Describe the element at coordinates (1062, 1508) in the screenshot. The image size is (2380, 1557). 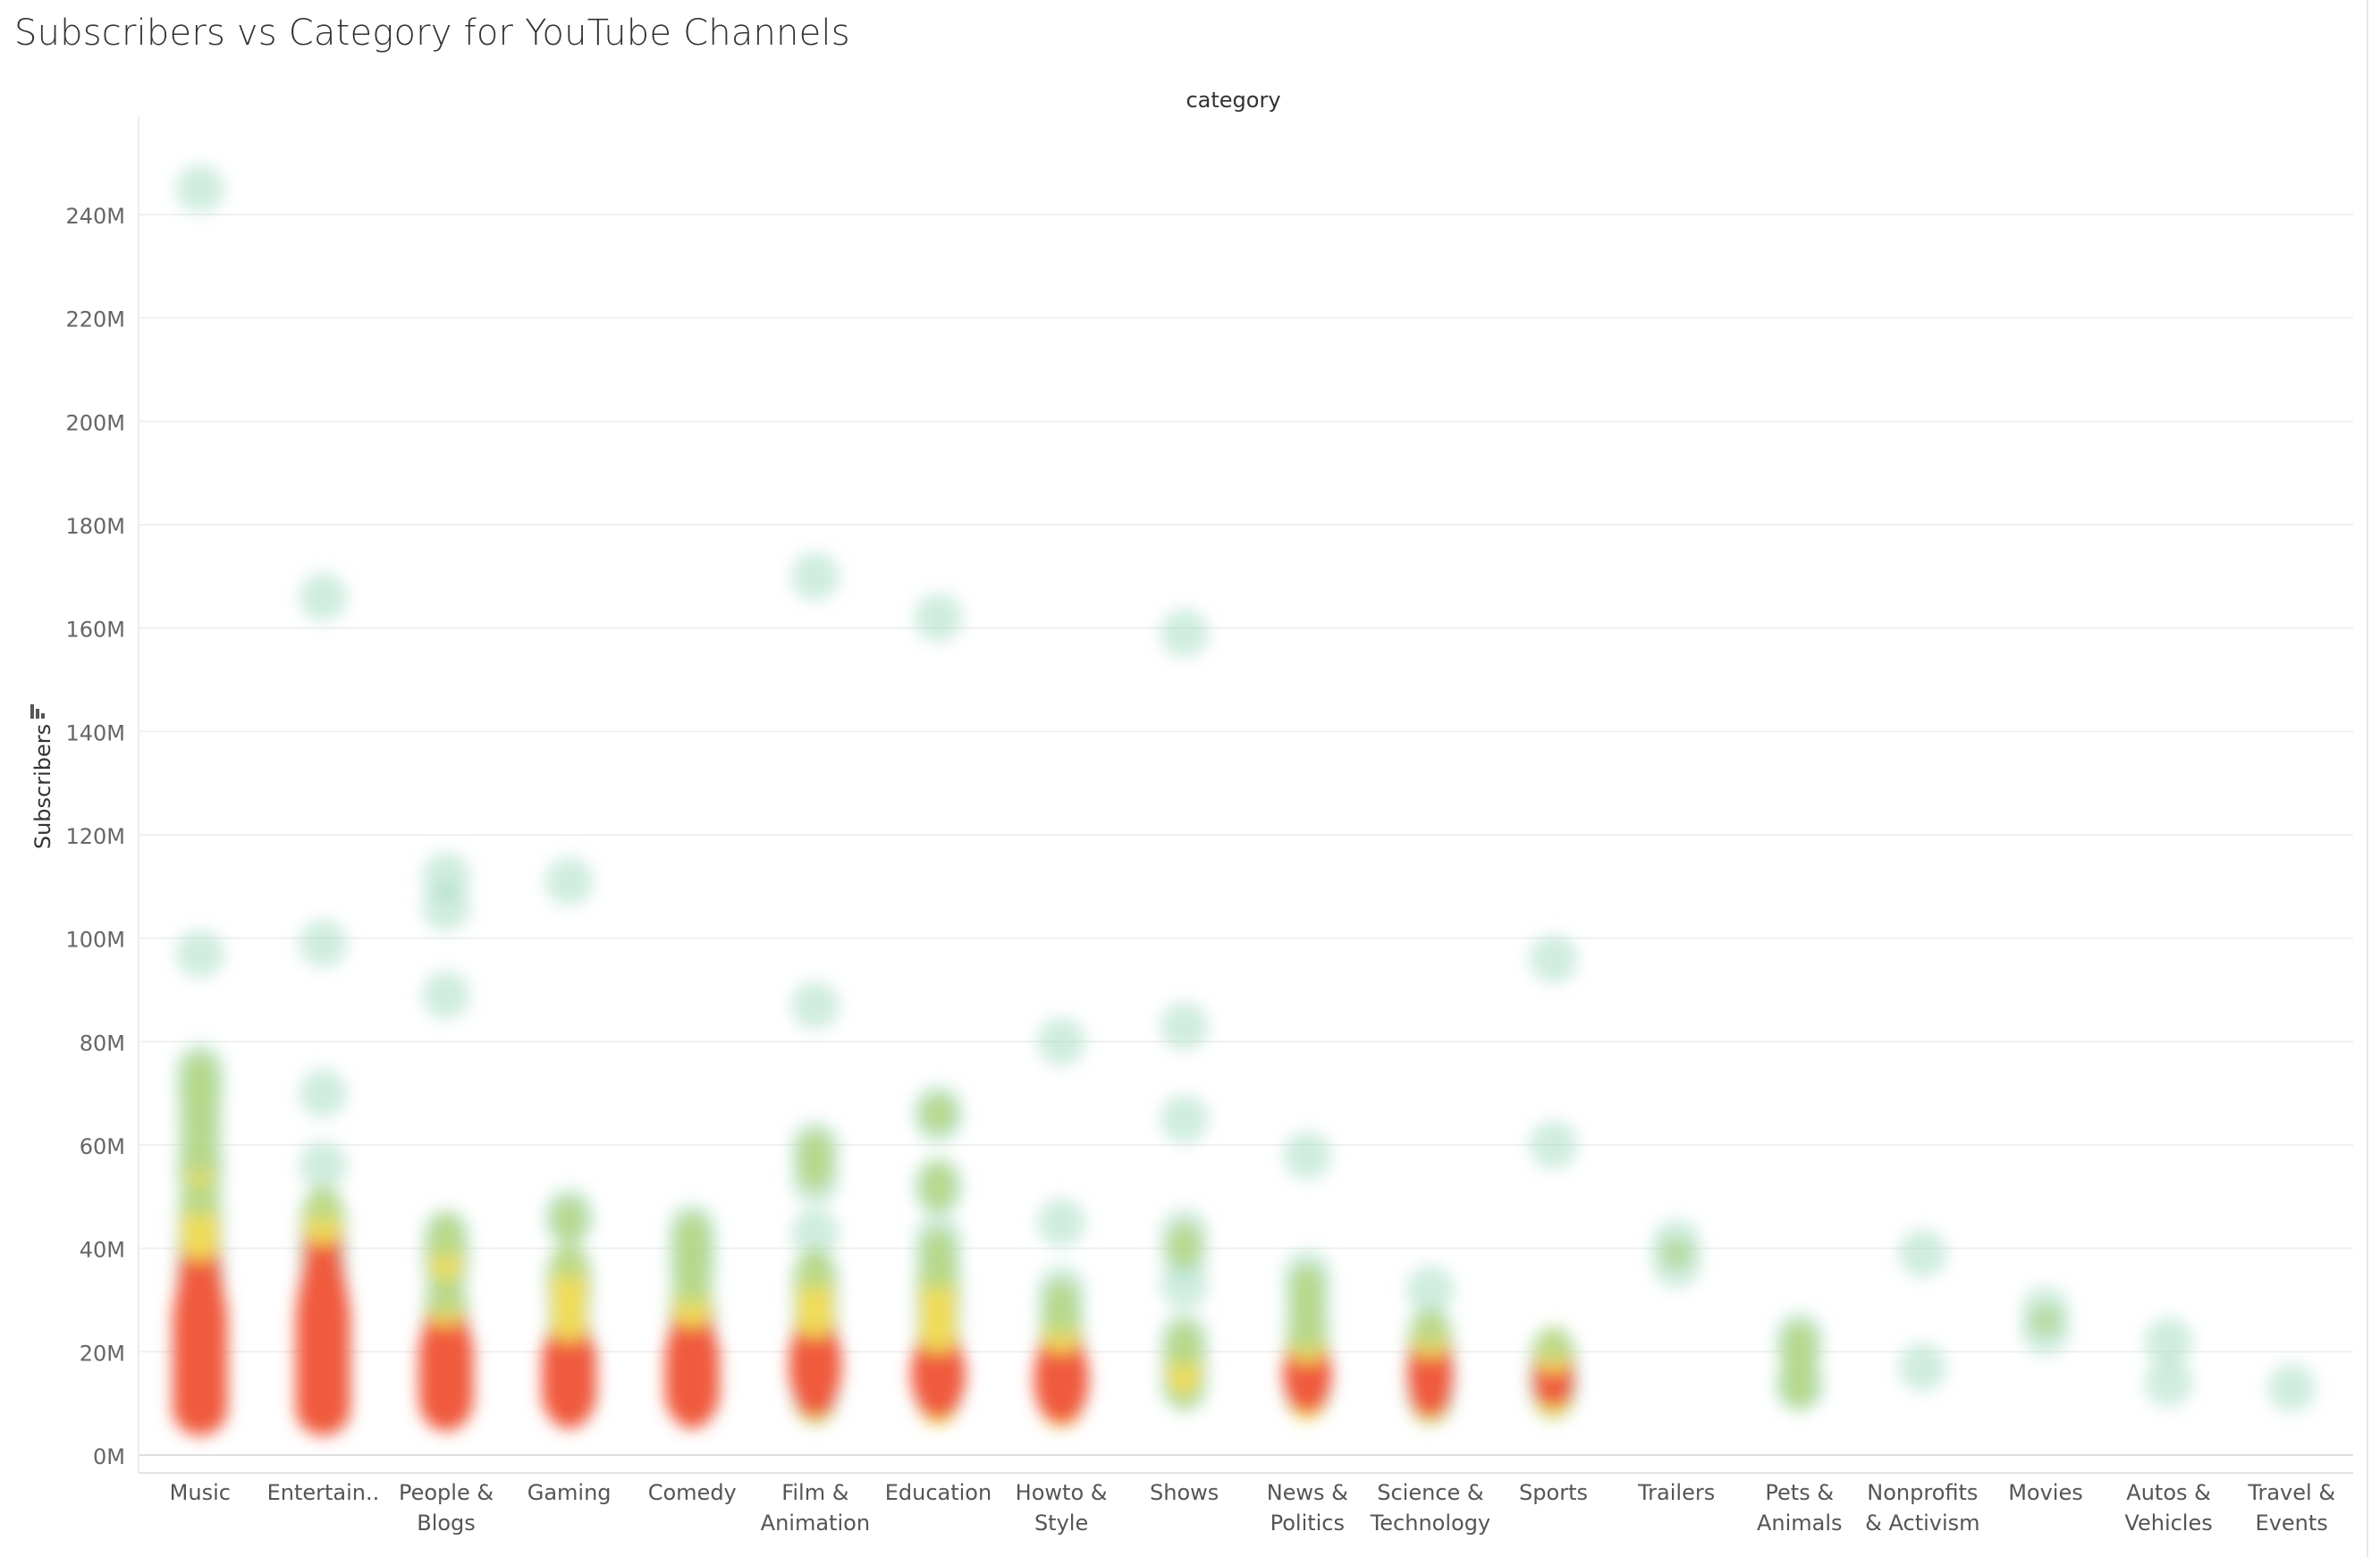
I see `x-tick-label: Howto & Style` at that location.